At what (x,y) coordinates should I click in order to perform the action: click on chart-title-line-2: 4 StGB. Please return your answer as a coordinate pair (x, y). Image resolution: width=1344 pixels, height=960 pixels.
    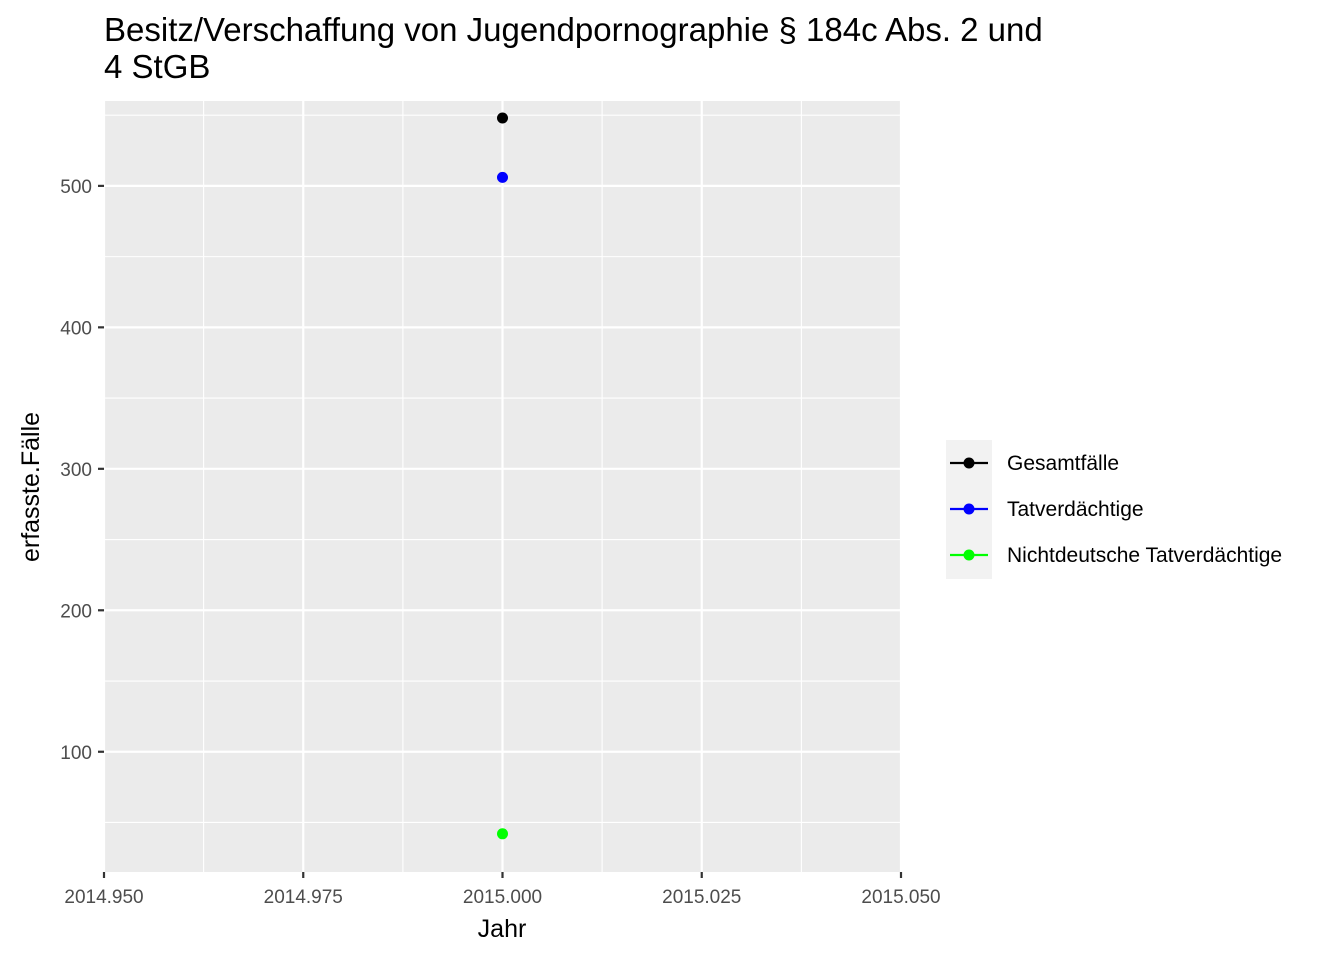
    Looking at the image, I should click on (157, 66).